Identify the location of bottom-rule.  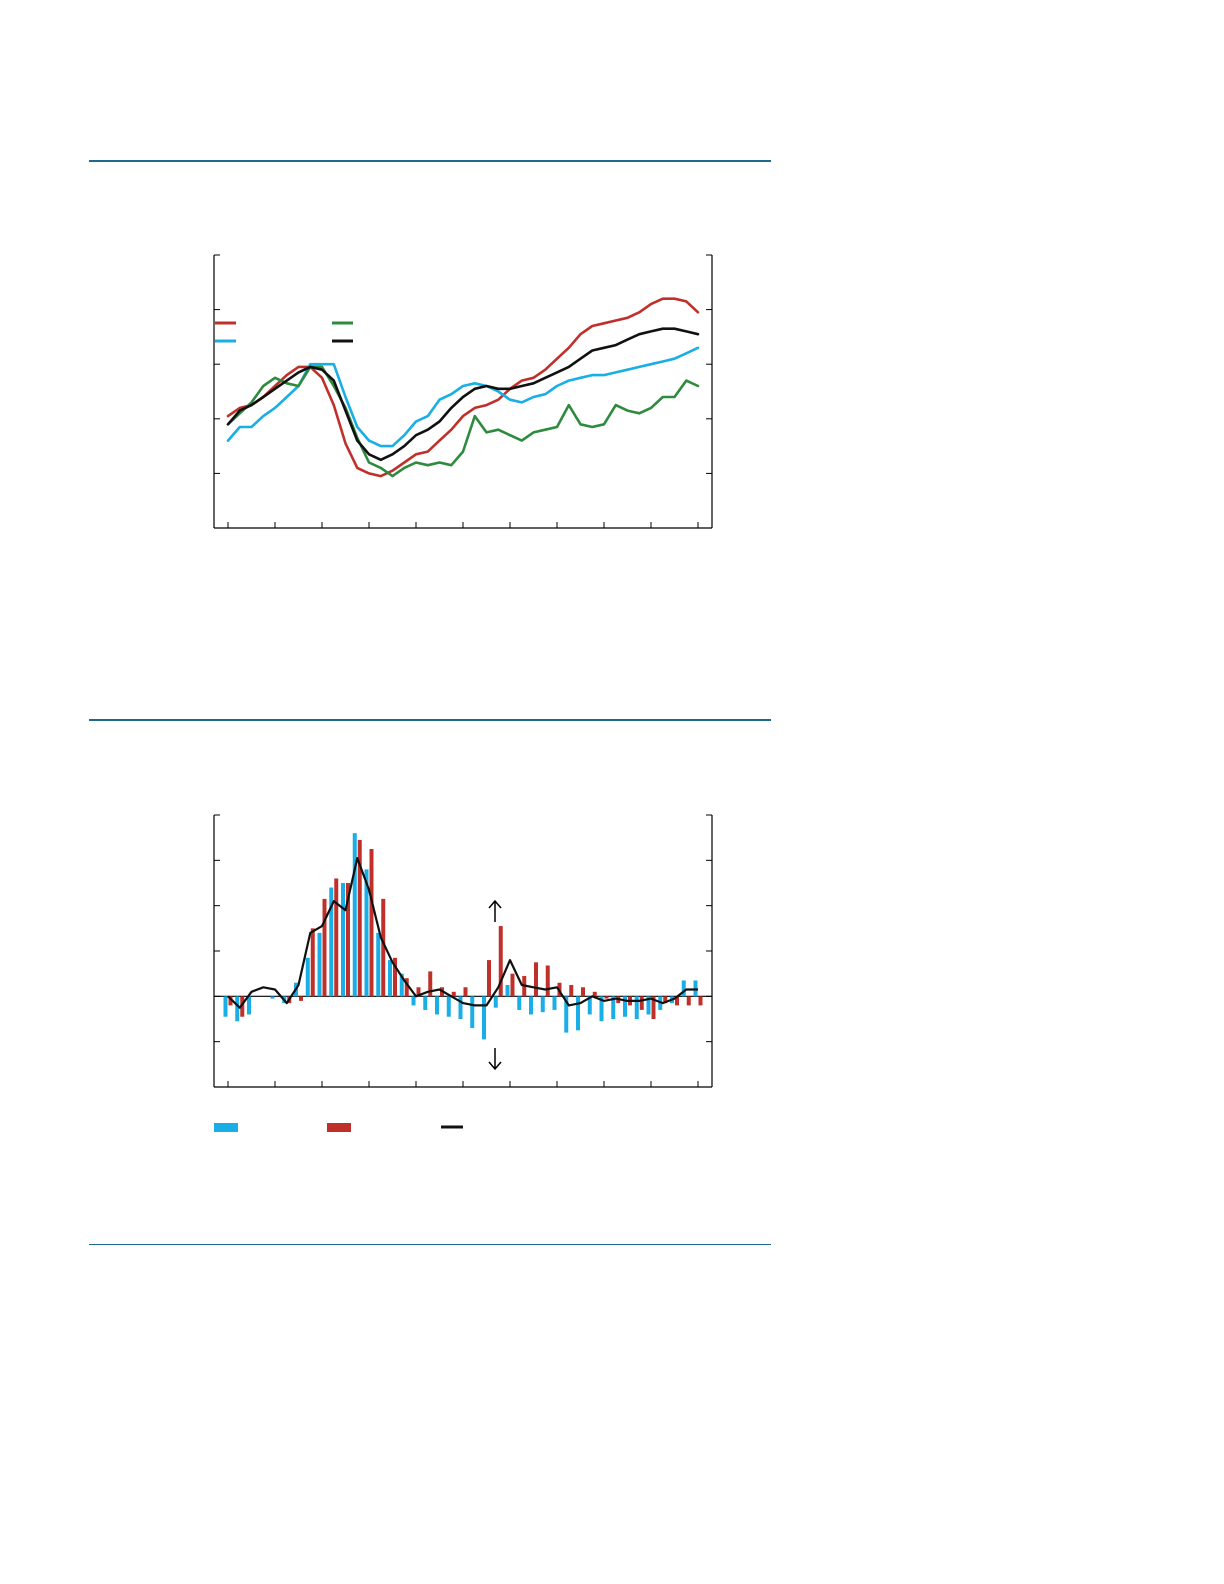
(430, 1244).